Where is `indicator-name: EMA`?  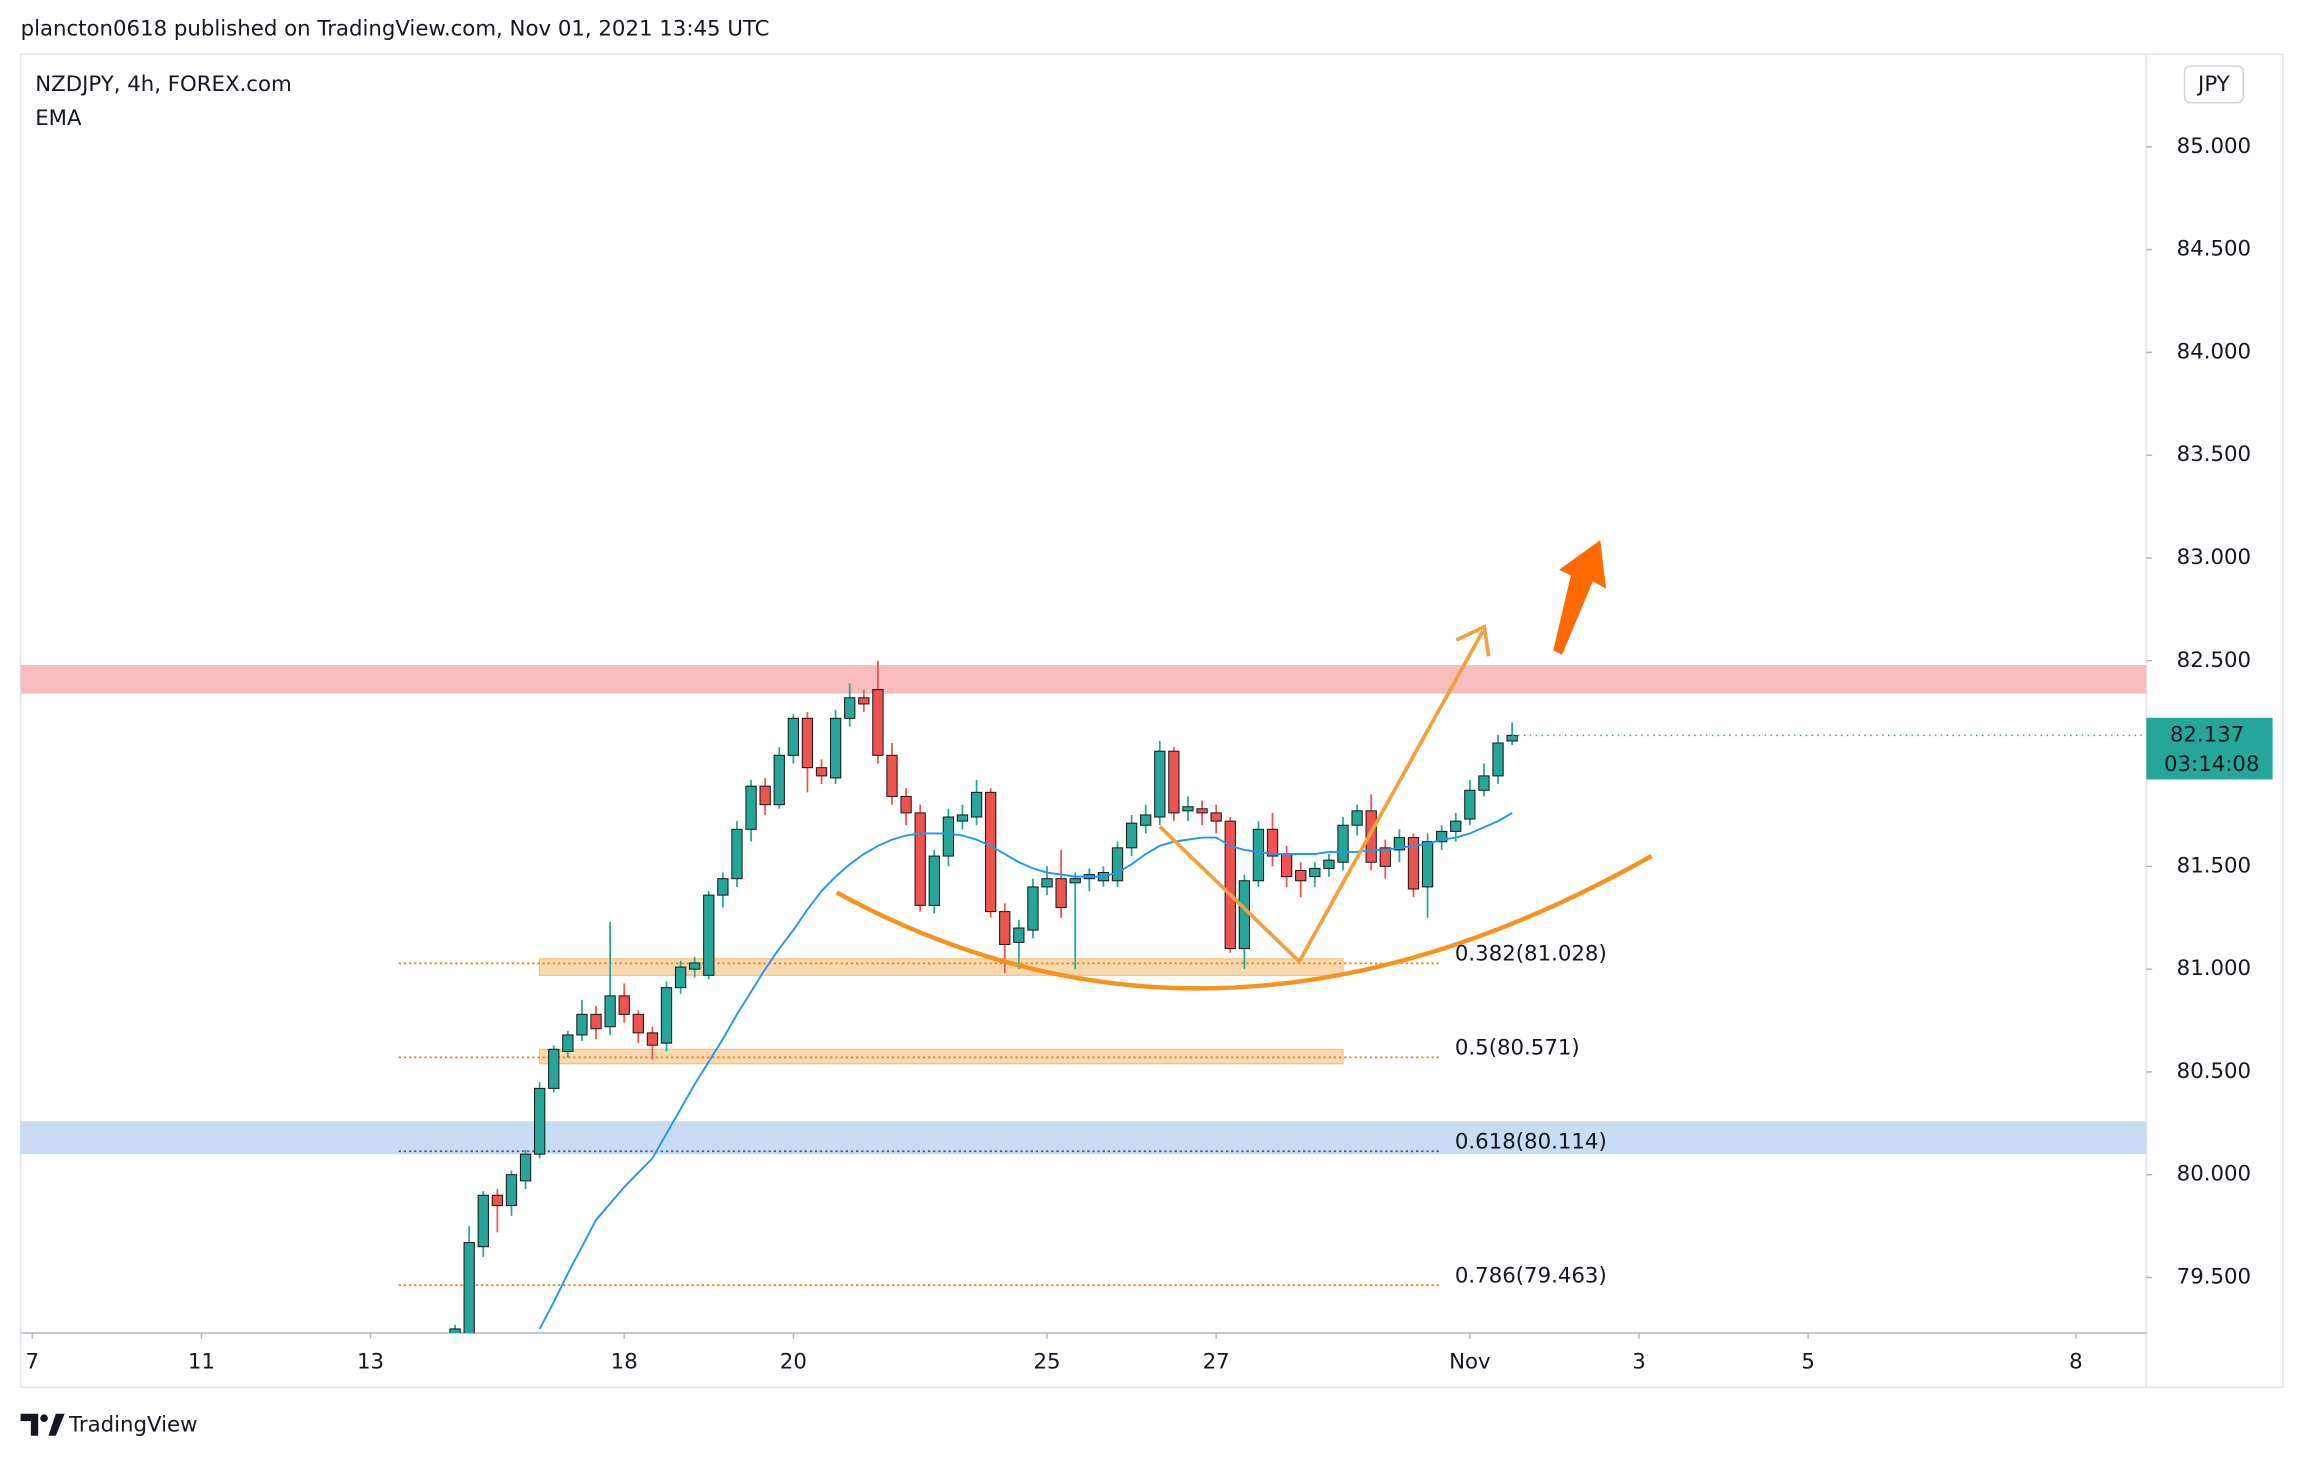 indicator-name: EMA is located at coordinates (58, 118).